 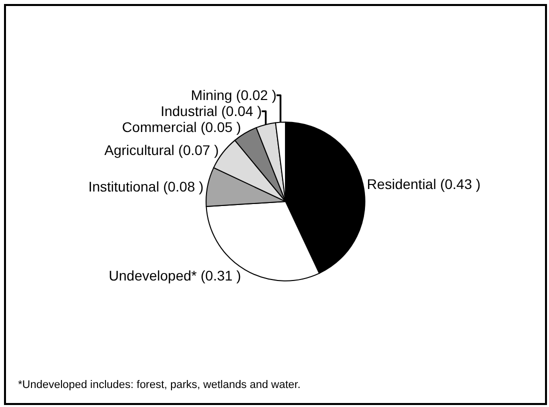 What do you see at coordinates (175, 276) in the screenshot?
I see `slice-label: Undeveloped* (0.31 )` at bounding box center [175, 276].